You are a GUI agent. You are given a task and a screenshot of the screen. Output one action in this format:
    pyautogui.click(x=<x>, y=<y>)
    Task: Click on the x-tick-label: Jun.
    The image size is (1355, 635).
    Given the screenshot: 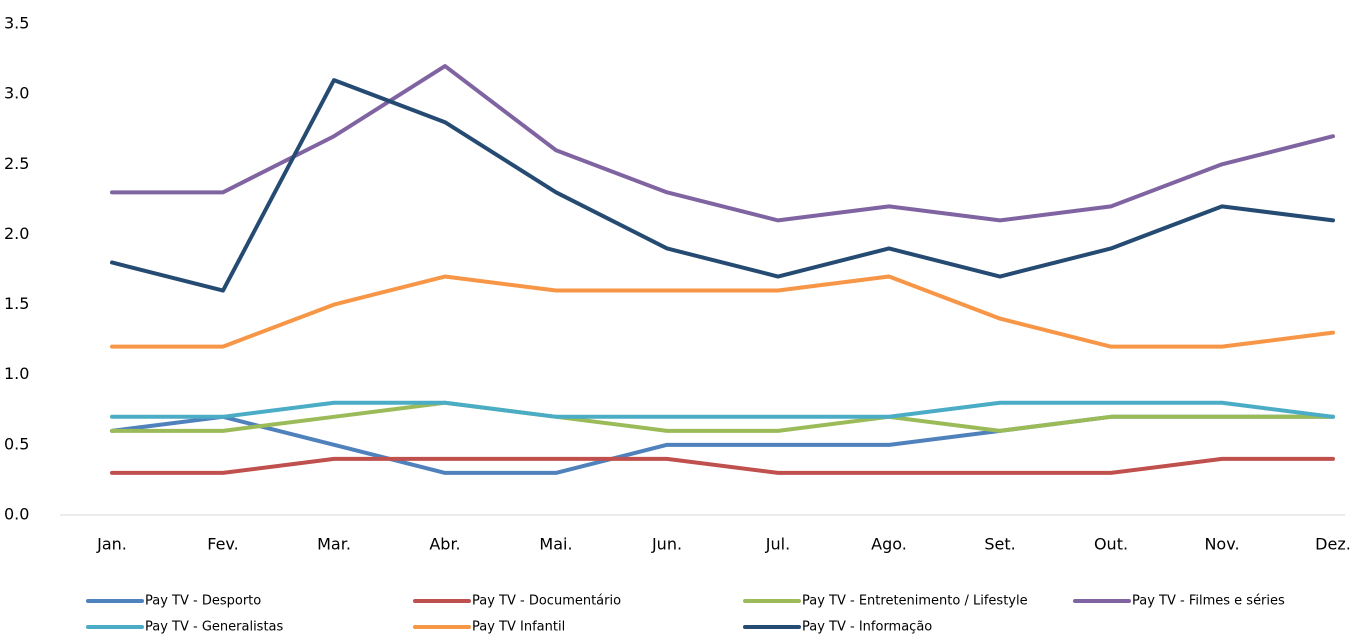 What is the action you would take?
    pyautogui.click(x=666, y=544)
    